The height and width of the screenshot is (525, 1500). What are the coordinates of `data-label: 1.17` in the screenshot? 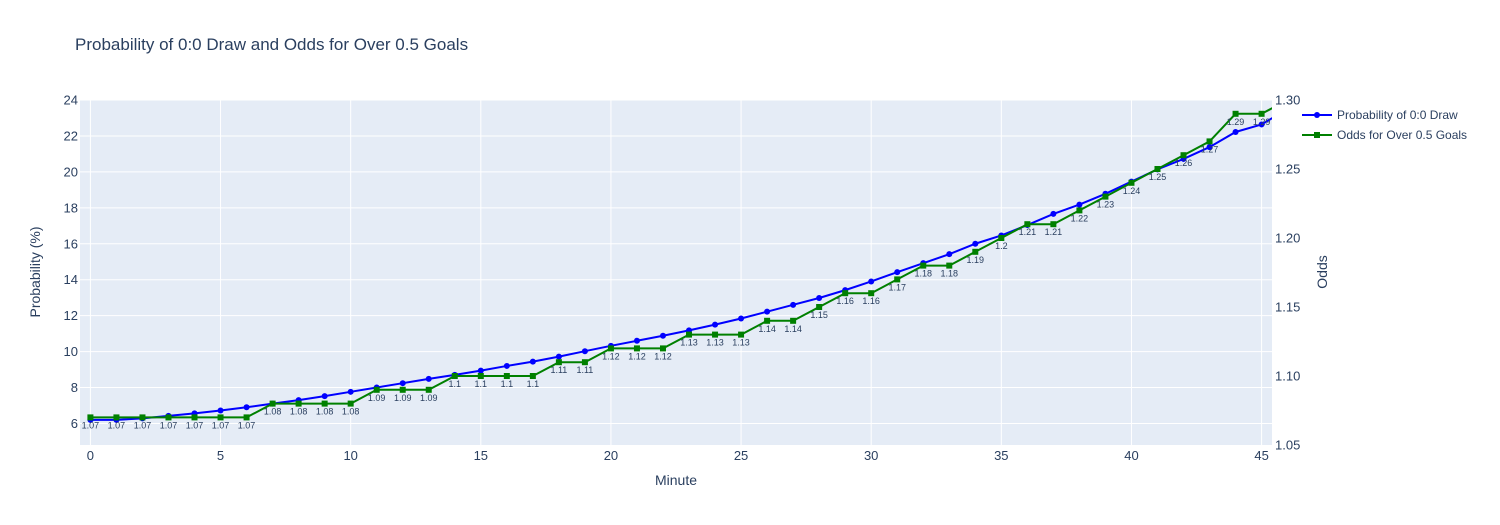 It's located at (897, 287).